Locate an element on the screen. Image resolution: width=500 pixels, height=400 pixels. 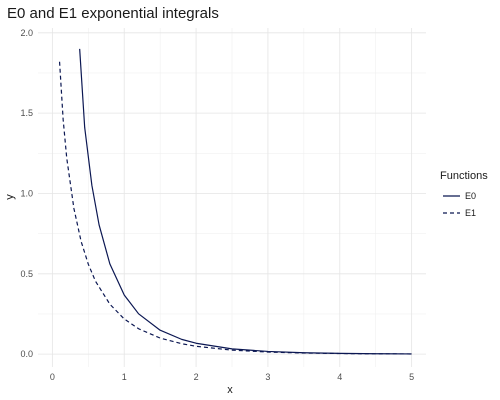
x-tick-label: 0 is located at coordinates (52, 377).